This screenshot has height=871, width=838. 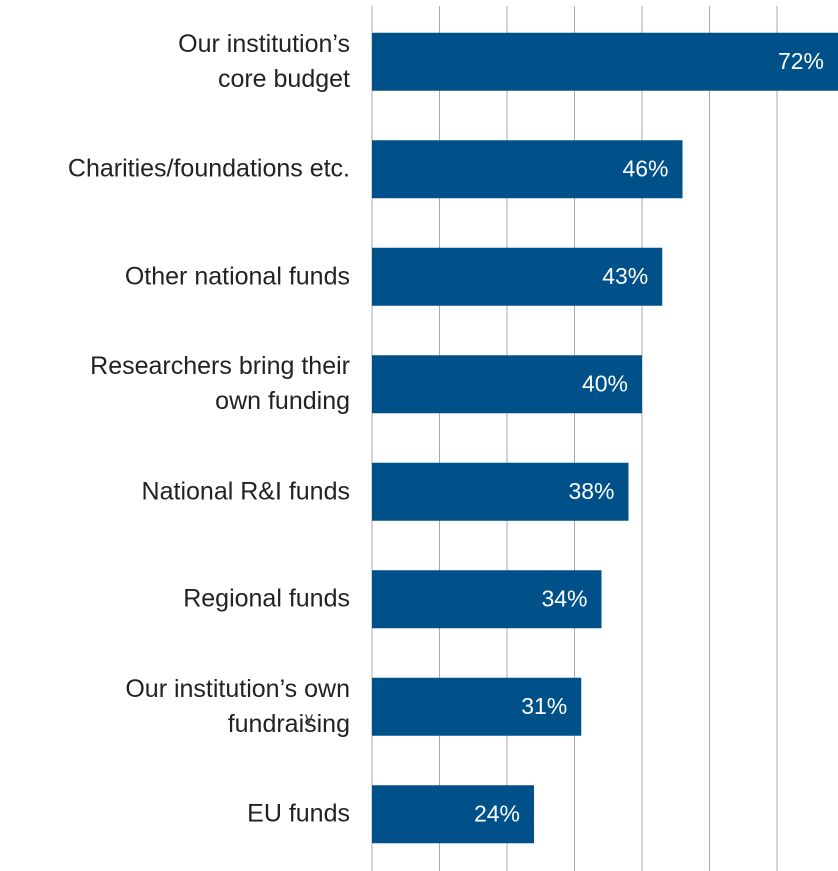 I want to click on value-label: 38%, so click(x=591, y=491).